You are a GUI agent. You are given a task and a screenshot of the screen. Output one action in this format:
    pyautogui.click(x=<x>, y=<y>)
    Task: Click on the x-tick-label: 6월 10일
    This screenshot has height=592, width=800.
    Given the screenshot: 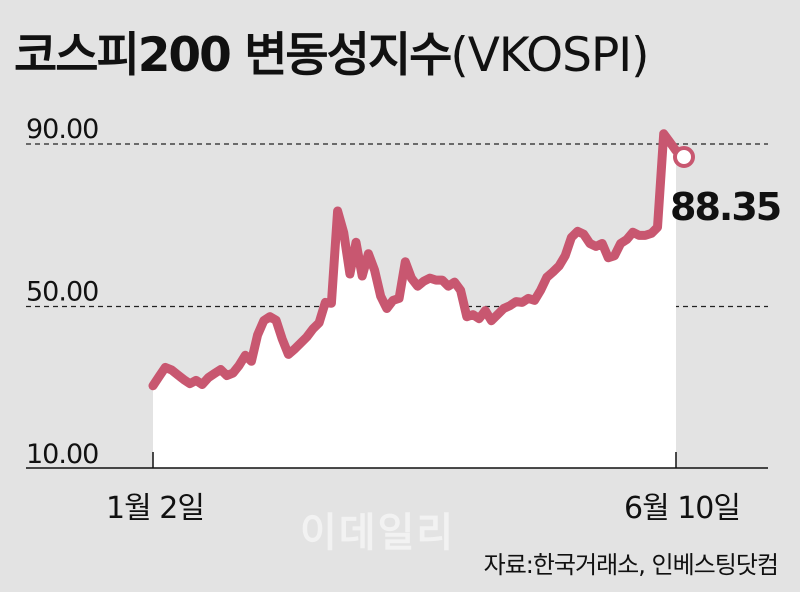 What is the action you would take?
    pyautogui.click(x=682, y=508)
    